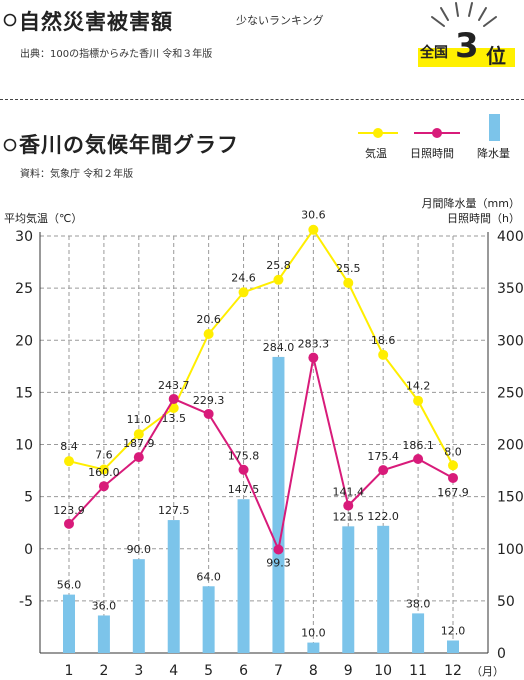 The height and width of the screenshot is (680, 524). Describe the element at coordinates (24, 341) in the screenshot. I see `left-tick-label: 20` at that location.